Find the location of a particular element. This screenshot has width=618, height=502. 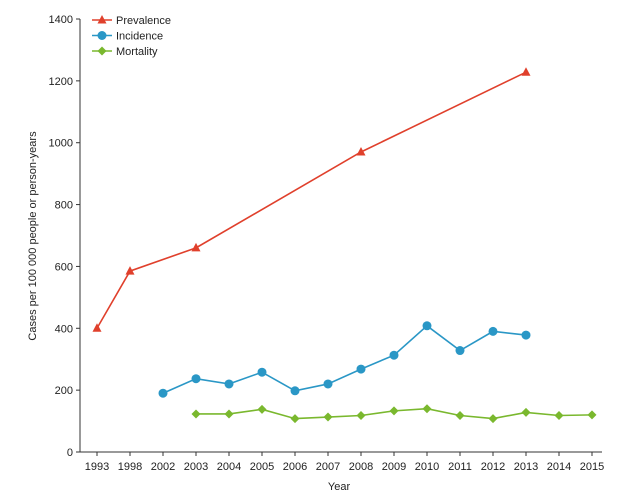

x-axis-title: Year is located at coordinates (339, 487).